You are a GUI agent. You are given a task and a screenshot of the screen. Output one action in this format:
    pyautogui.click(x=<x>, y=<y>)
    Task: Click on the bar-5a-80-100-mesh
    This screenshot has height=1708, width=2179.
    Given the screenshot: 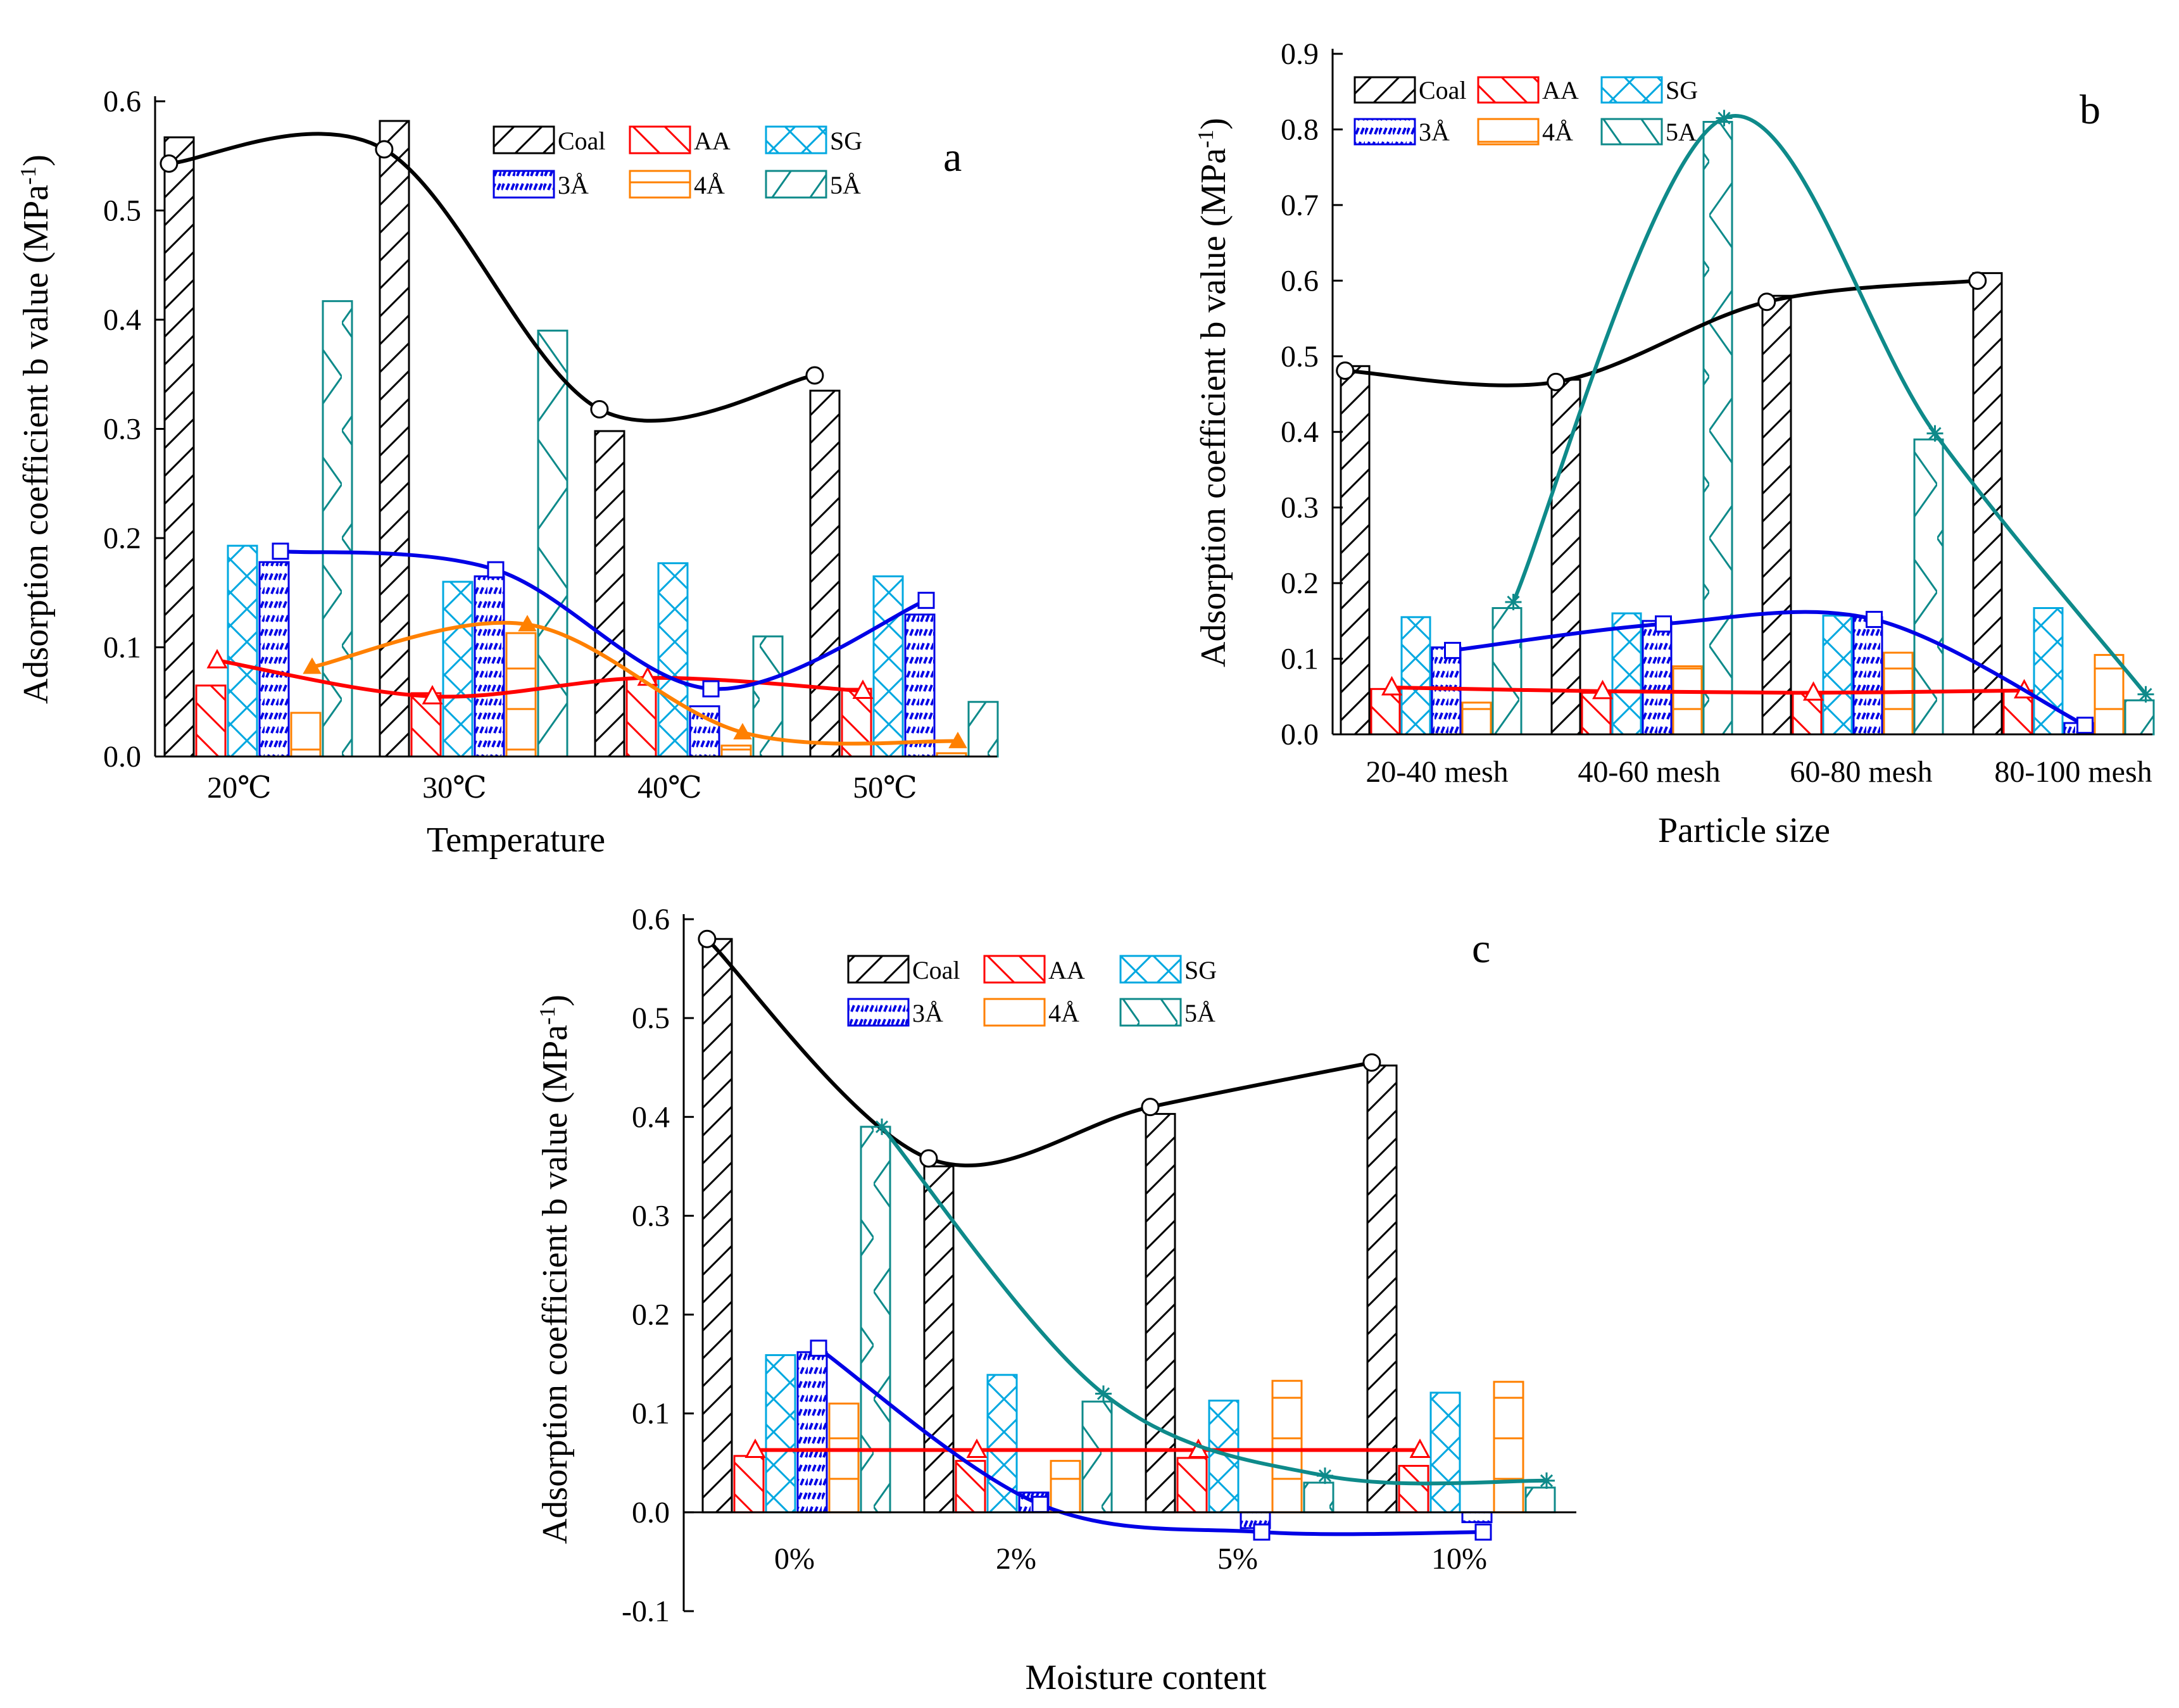 What is the action you would take?
    pyautogui.click(x=2139, y=717)
    